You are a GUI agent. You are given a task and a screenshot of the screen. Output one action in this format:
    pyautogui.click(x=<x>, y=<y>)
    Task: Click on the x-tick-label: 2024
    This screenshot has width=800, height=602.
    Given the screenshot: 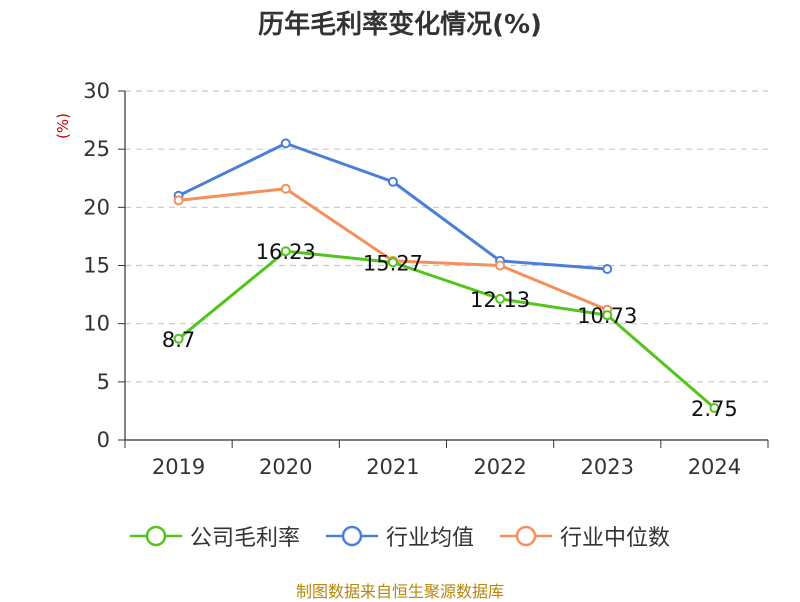 What is the action you would take?
    pyautogui.click(x=714, y=467)
    